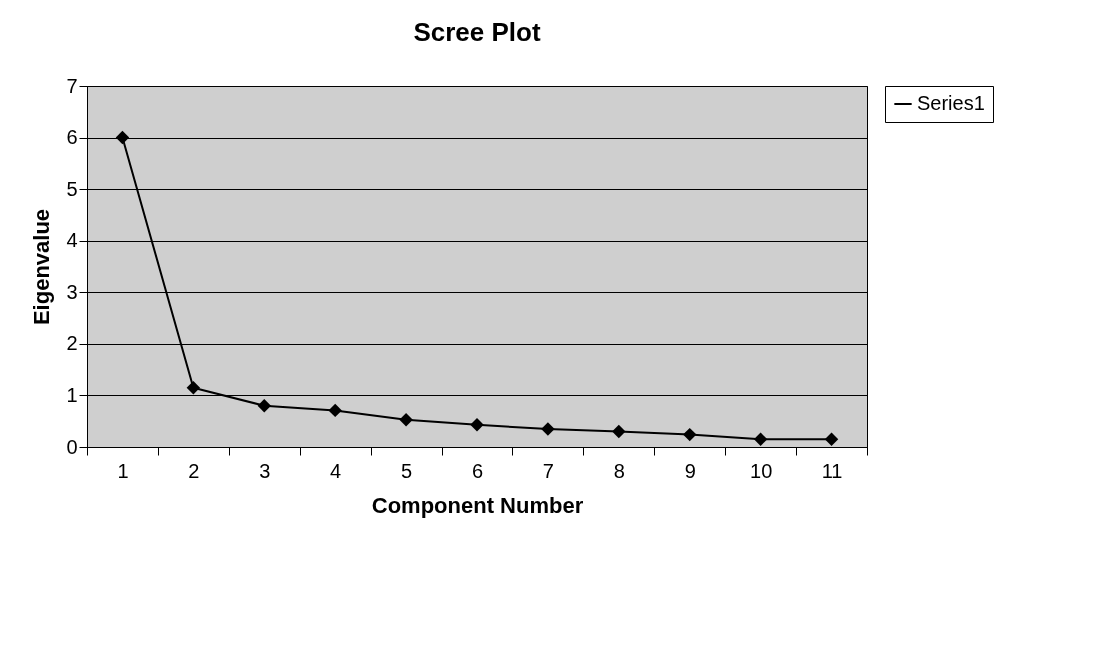  I want to click on x-tick-label: 9, so click(690, 470).